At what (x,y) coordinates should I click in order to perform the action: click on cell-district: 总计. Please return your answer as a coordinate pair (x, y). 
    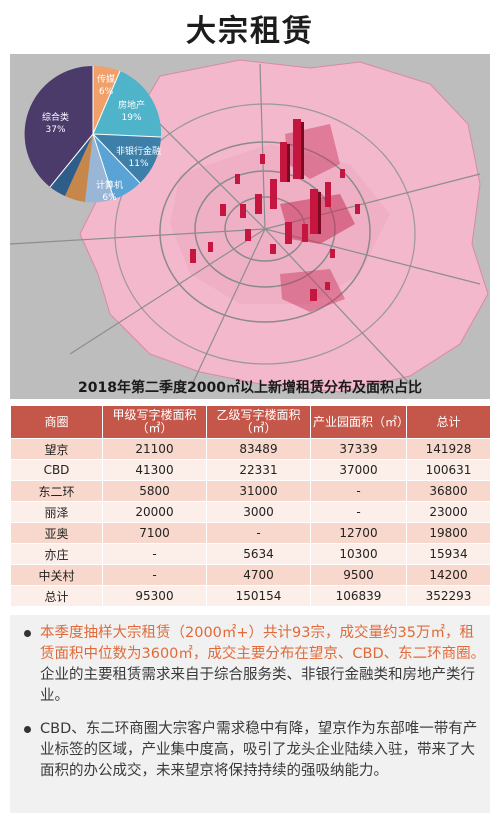
    Looking at the image, I should click on (56, 596).